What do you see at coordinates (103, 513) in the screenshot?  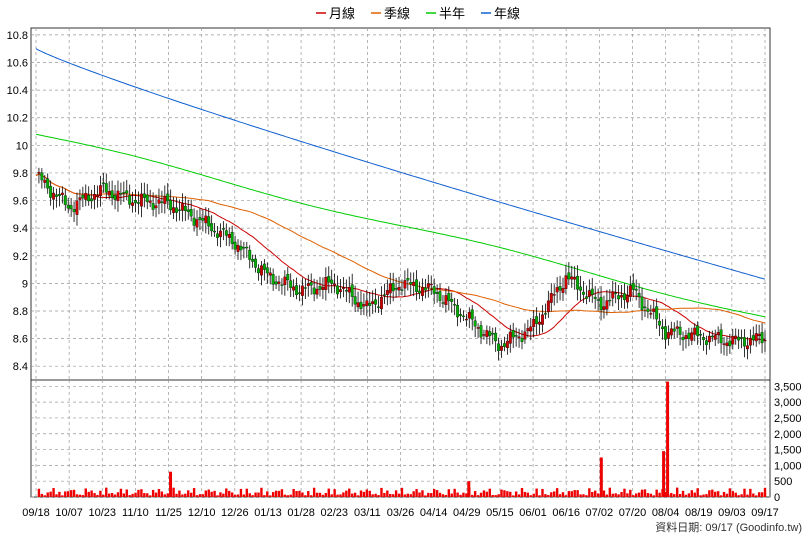 I see `date-tick-label: 10/23` at bounding box center [103, 513].